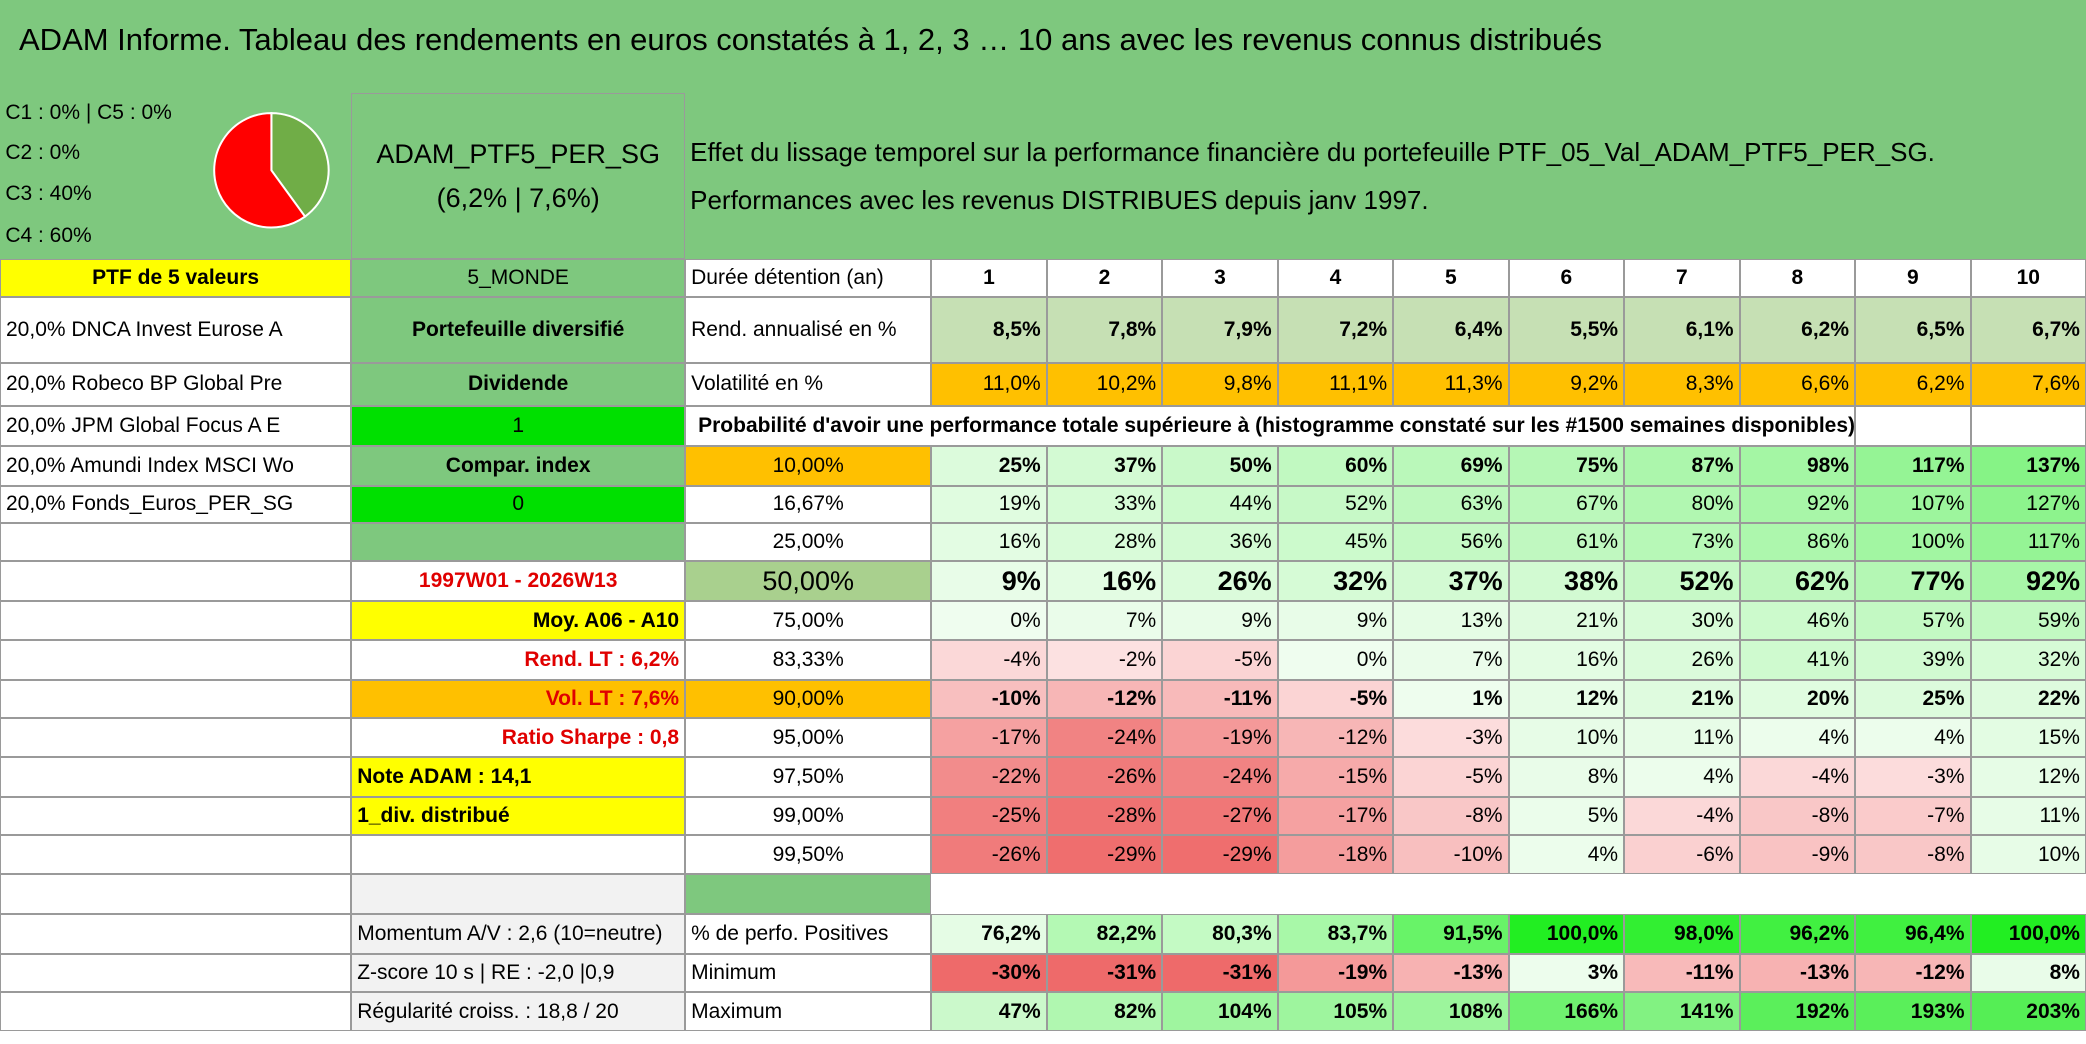  Describe the element at coordinates (1913, 620) in the screenshot. I see `value: 57%` at that location.